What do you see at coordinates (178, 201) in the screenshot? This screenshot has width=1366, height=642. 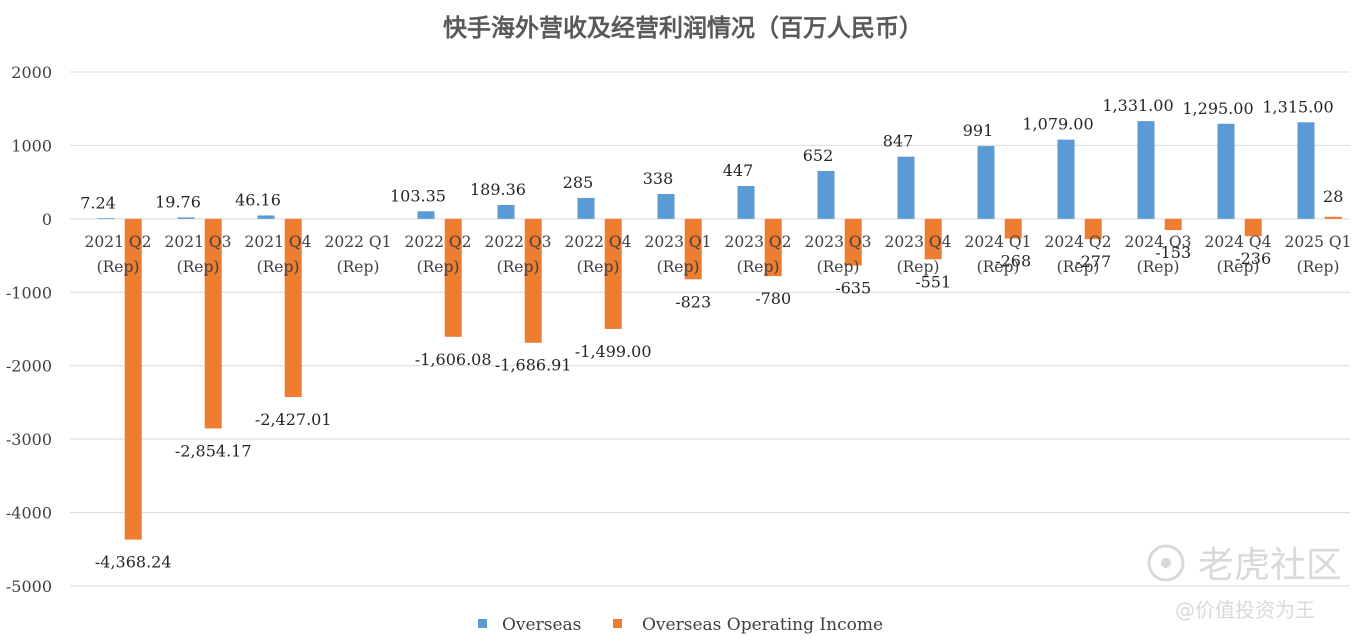 I see `data-label-overseas: 19.76` at bounding box center [178, 201].